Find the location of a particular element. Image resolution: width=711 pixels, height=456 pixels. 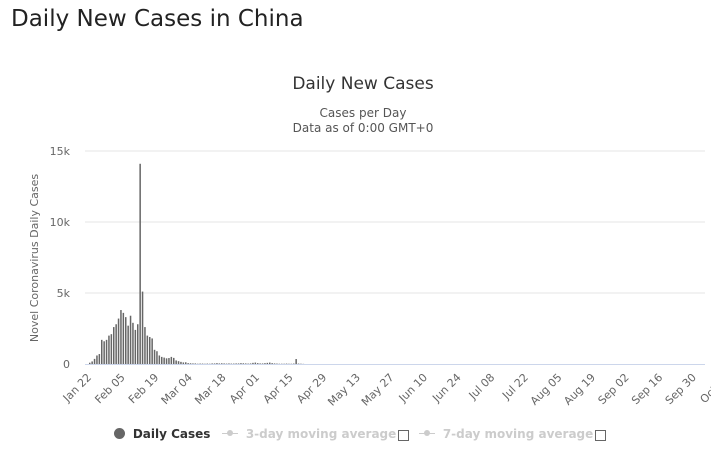

y-tick-label: 0 is located at coordinates (66, 364).